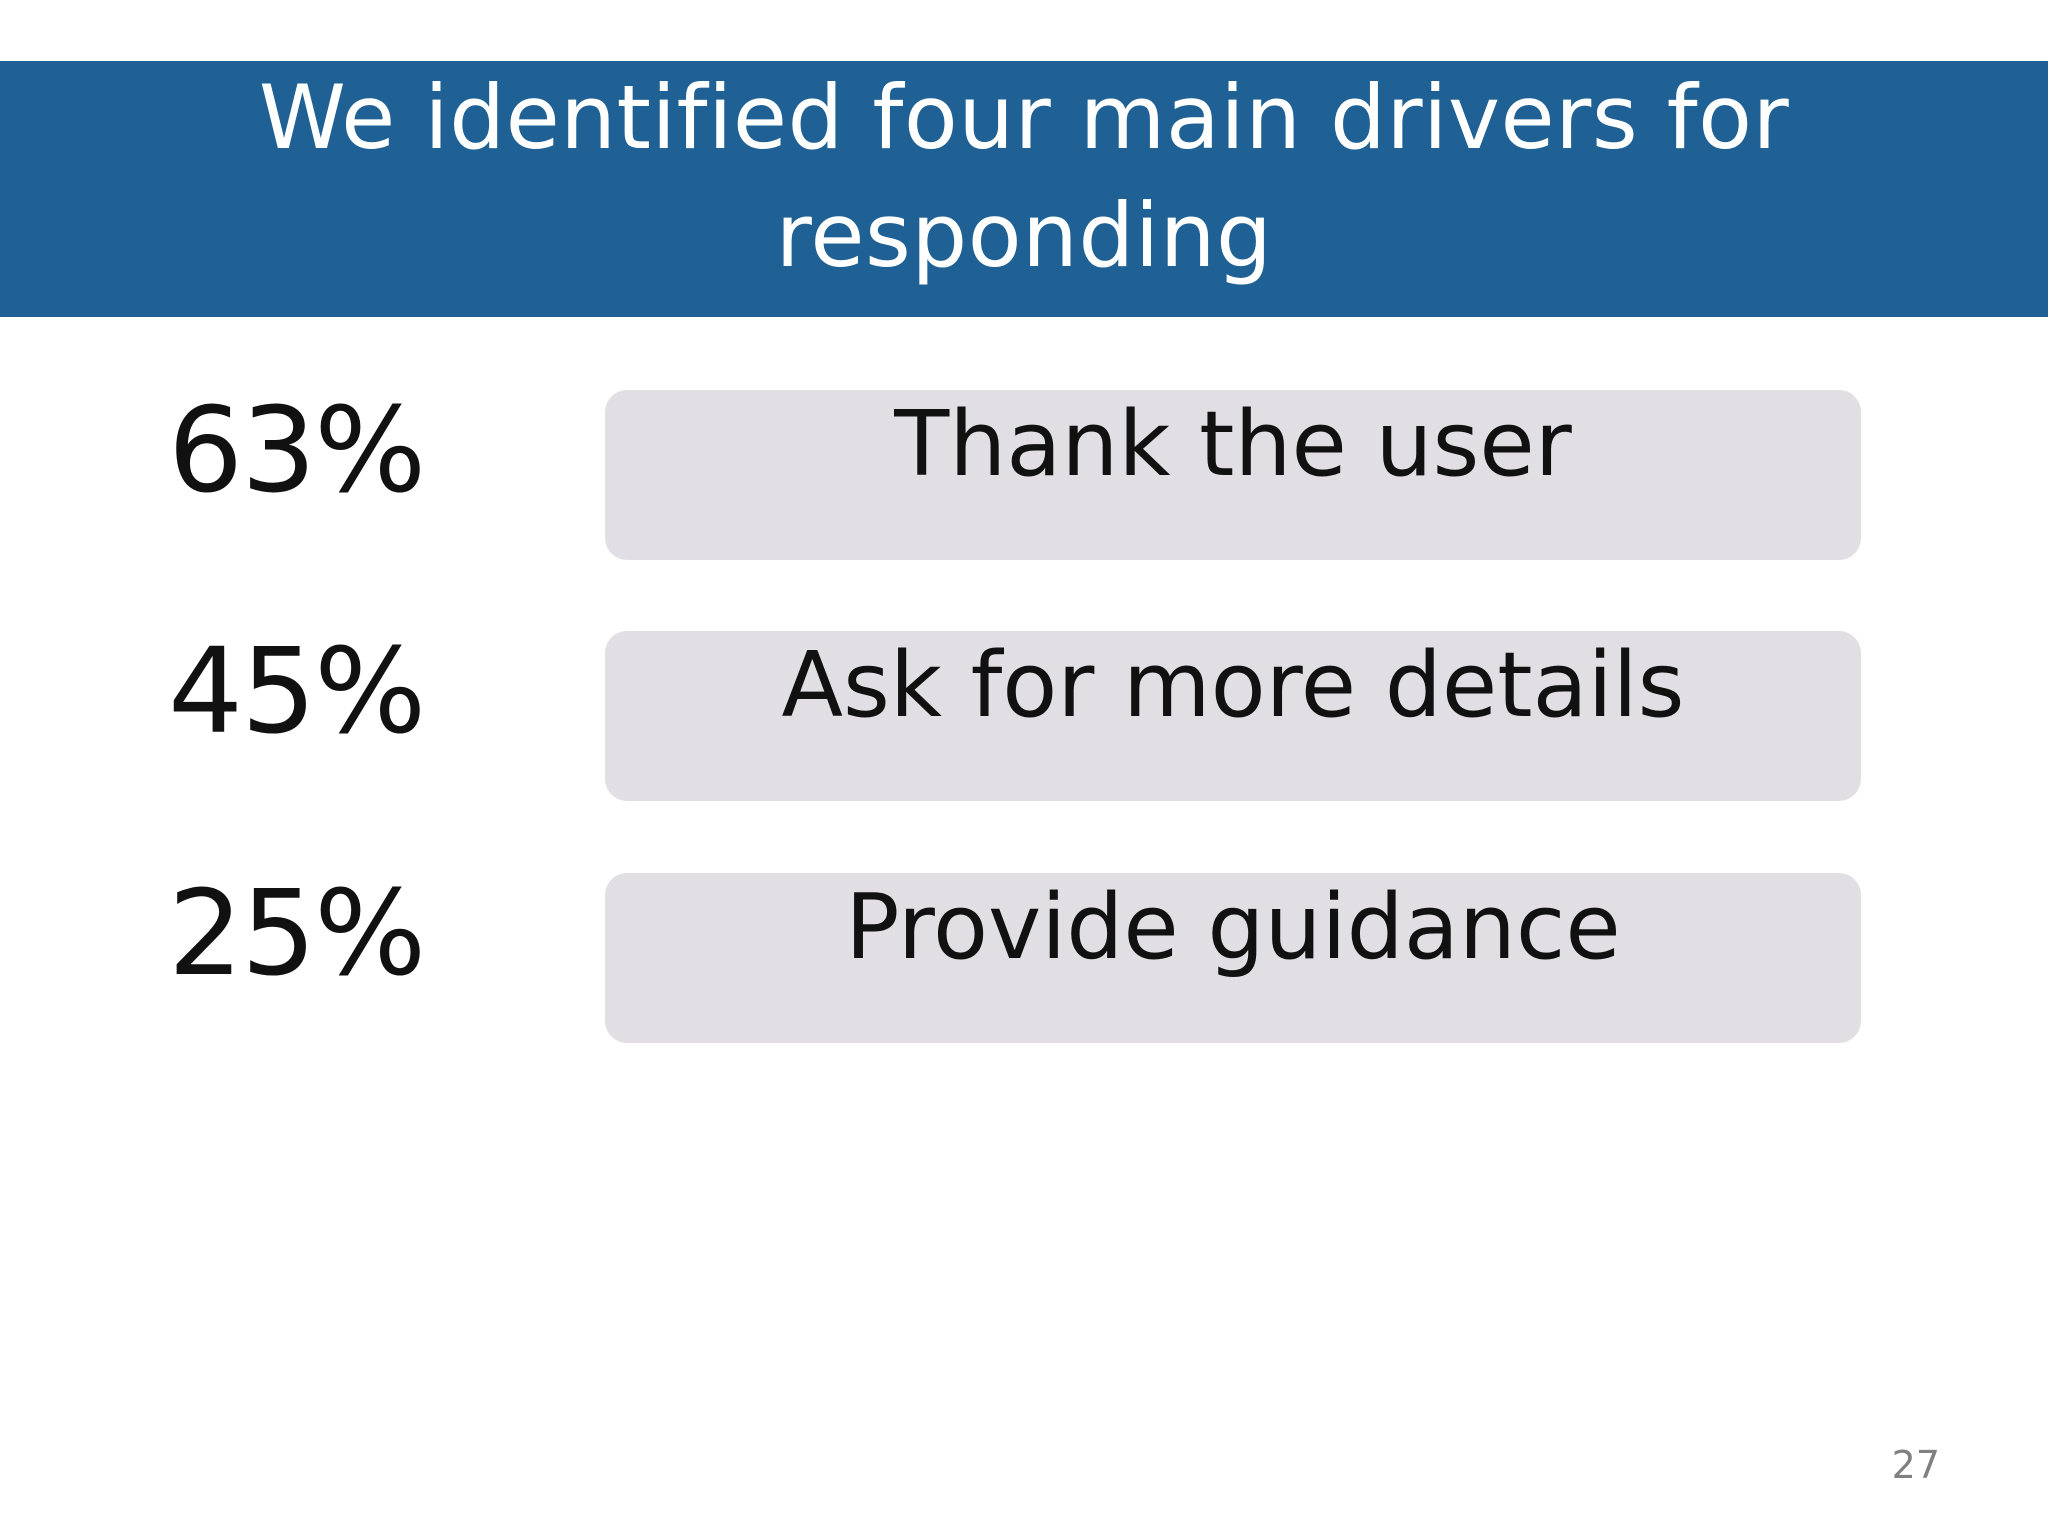  I want to click on page-number: 27, so click(1915, 1465).